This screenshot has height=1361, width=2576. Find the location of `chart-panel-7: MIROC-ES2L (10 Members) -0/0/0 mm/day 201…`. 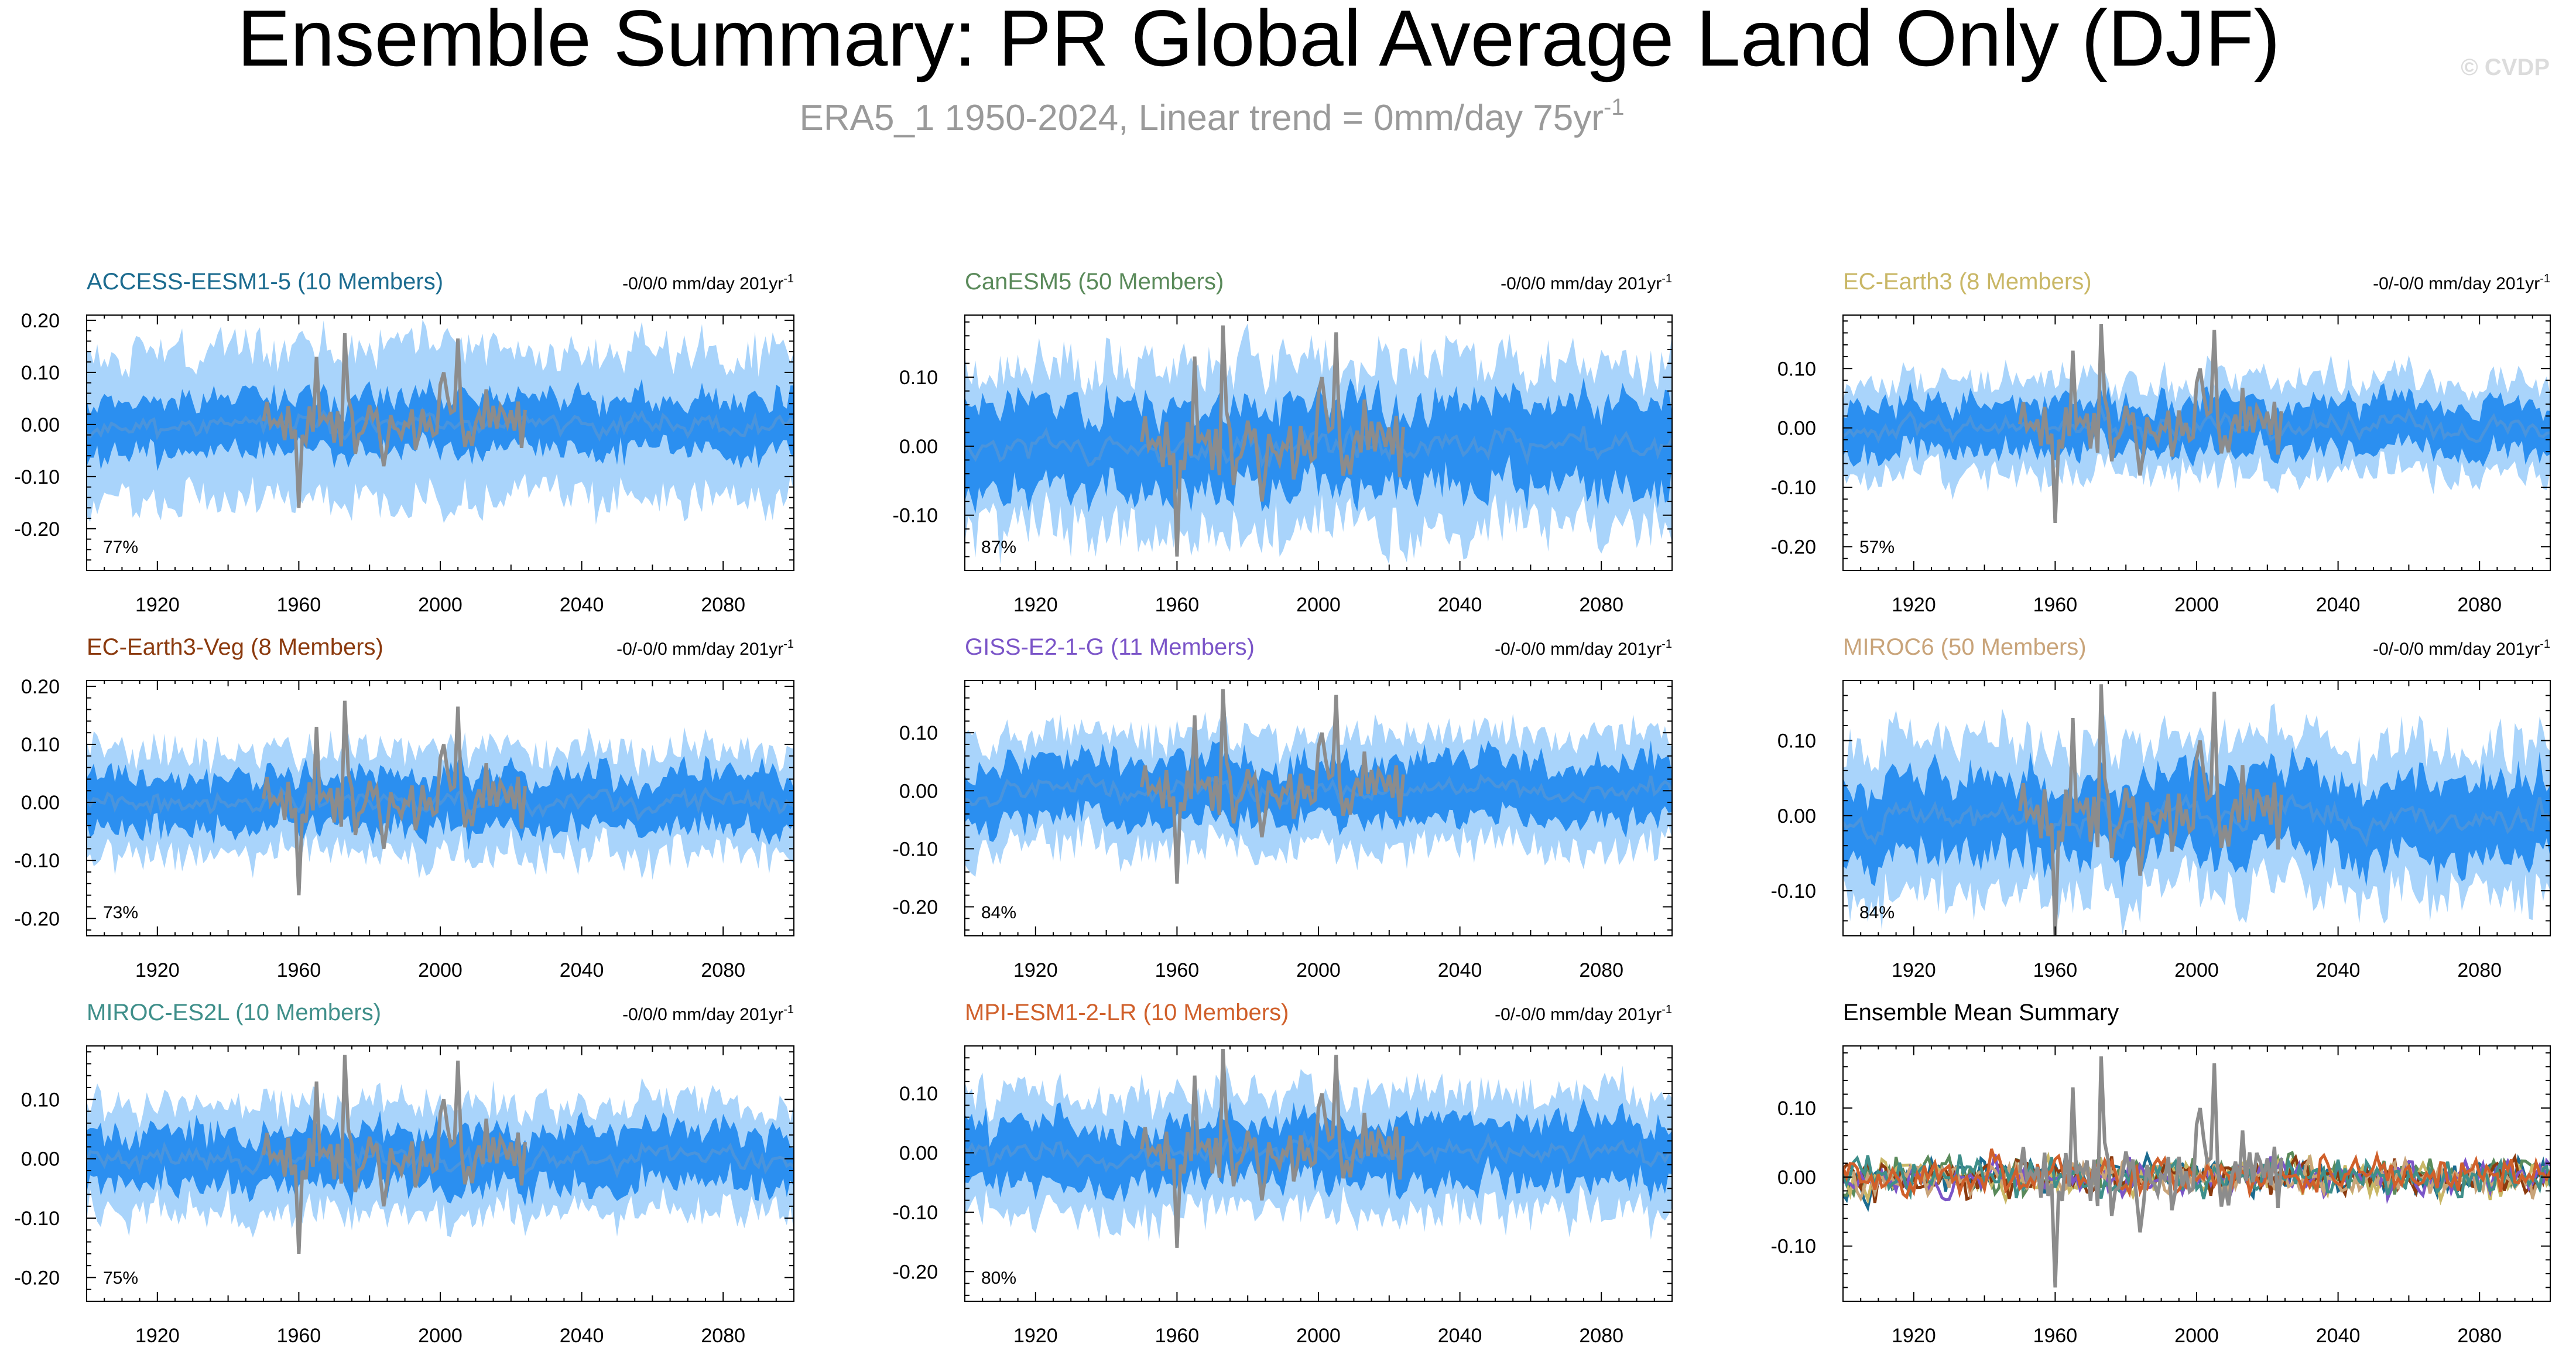

chart-panel-7: MIROC-ES2L (10 Members) -0/0/0 mm/day 201… is located at coordinates (404, 1174).